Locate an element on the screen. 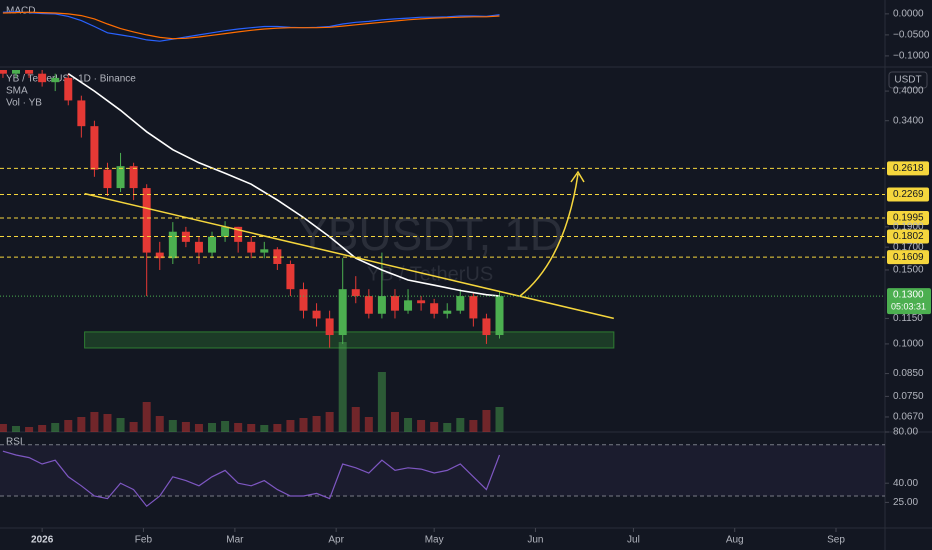 This screenshot has width=932, height=550. level-label: 0.2618 is located at coordinates (908, 168).